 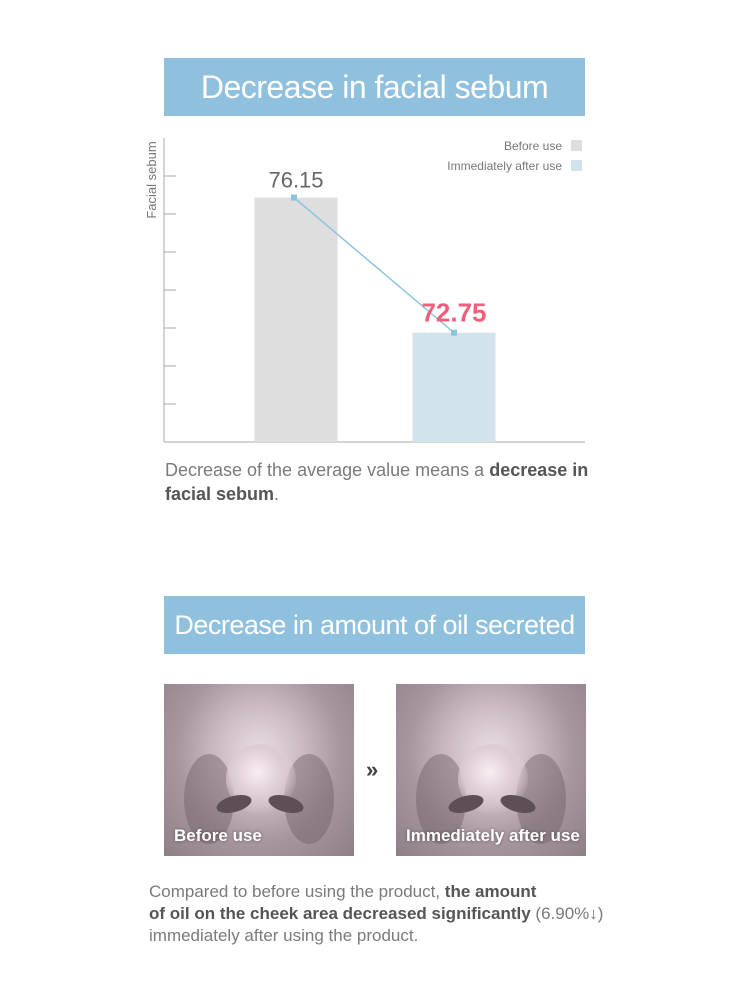 What do you see at coordinates (493, 835) in the screenshot?
I see `photo-after-label: Immediately after use` at bounding box center [493, 835].